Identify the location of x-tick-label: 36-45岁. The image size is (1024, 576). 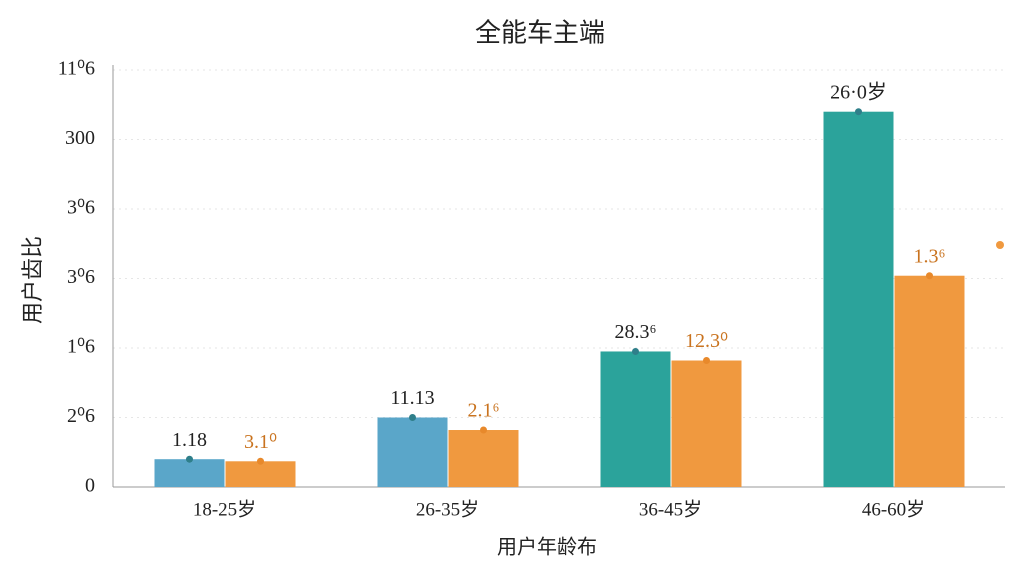
(670, 509).